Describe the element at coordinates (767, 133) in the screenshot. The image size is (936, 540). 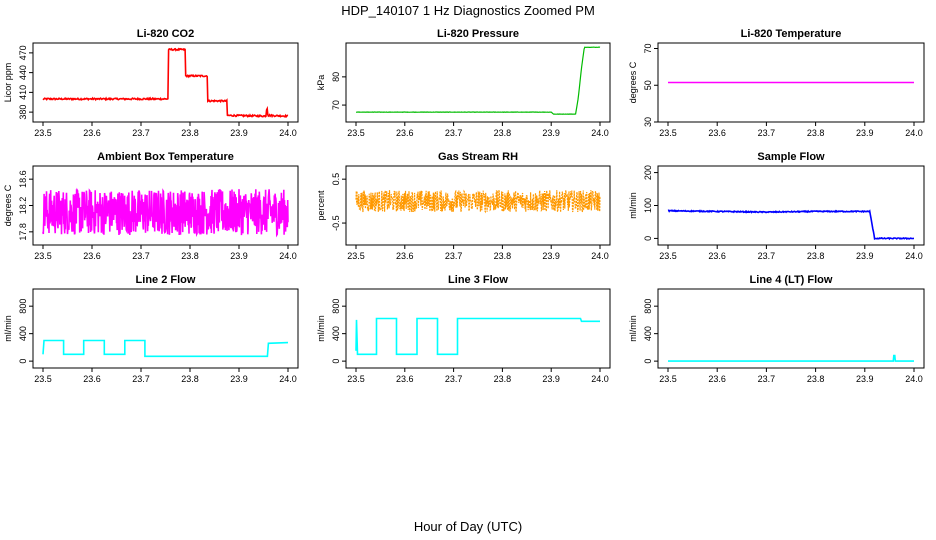
I see `li-820-temperature-x-tick-label: 23.7` at that location.